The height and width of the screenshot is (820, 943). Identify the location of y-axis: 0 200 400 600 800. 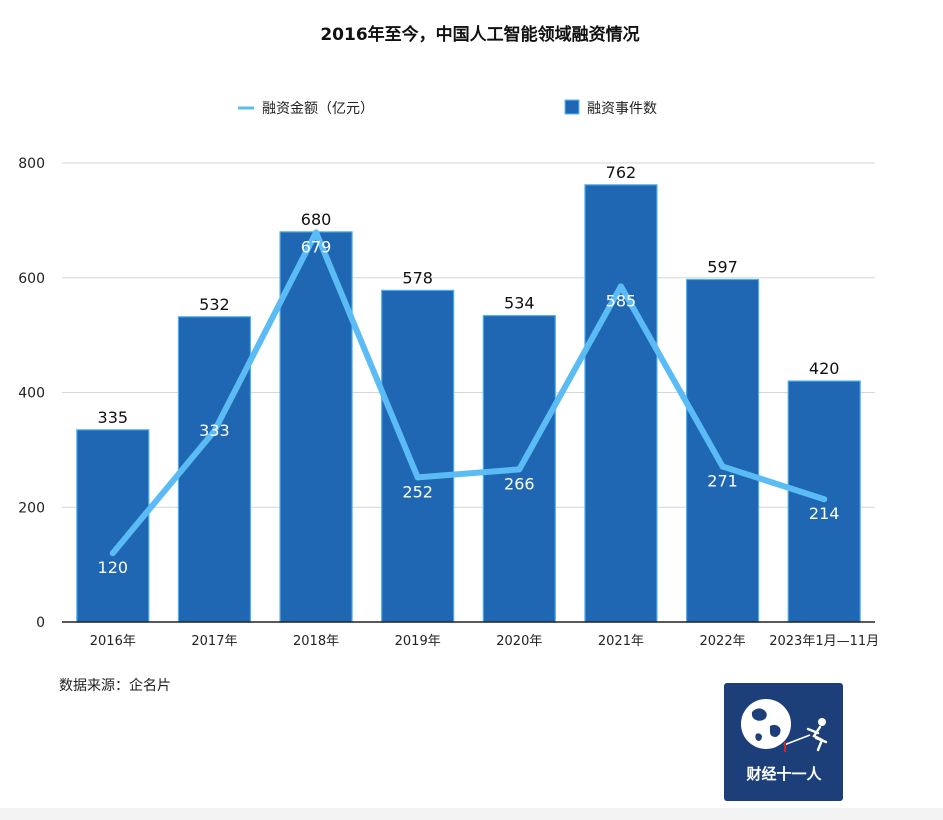
(31, 393).